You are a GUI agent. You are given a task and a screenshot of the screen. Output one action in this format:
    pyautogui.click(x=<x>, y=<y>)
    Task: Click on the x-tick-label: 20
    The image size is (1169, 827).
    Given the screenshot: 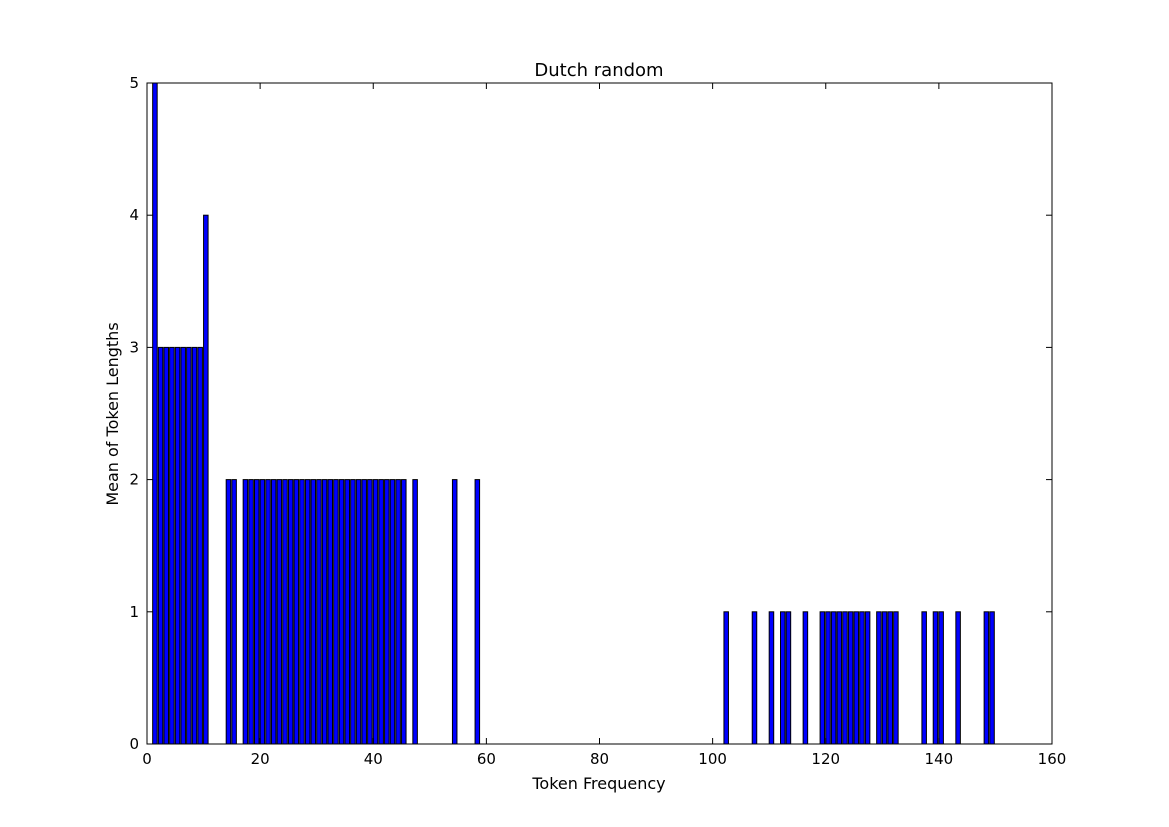 What is the action you would take?
    pyautogui.click(x=260, y=759)
    